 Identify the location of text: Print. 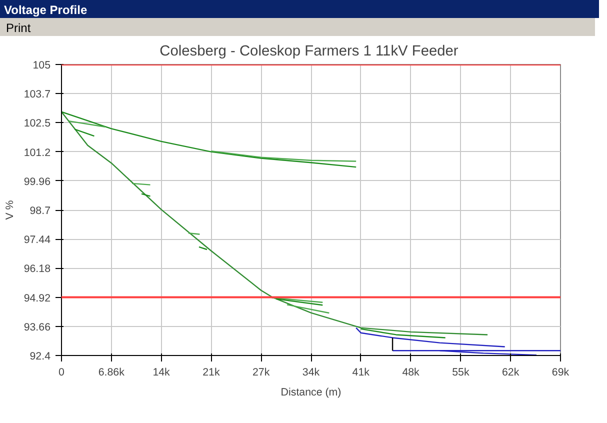
(18, 28).